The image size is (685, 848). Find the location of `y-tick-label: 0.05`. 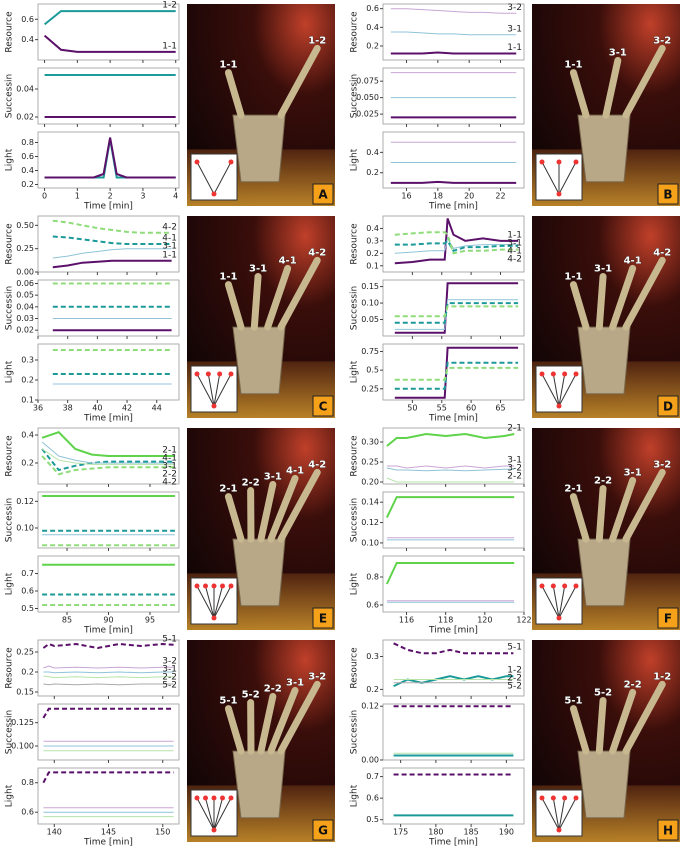

y-tick-label: 0.05 is located at coordinates (370, 319).